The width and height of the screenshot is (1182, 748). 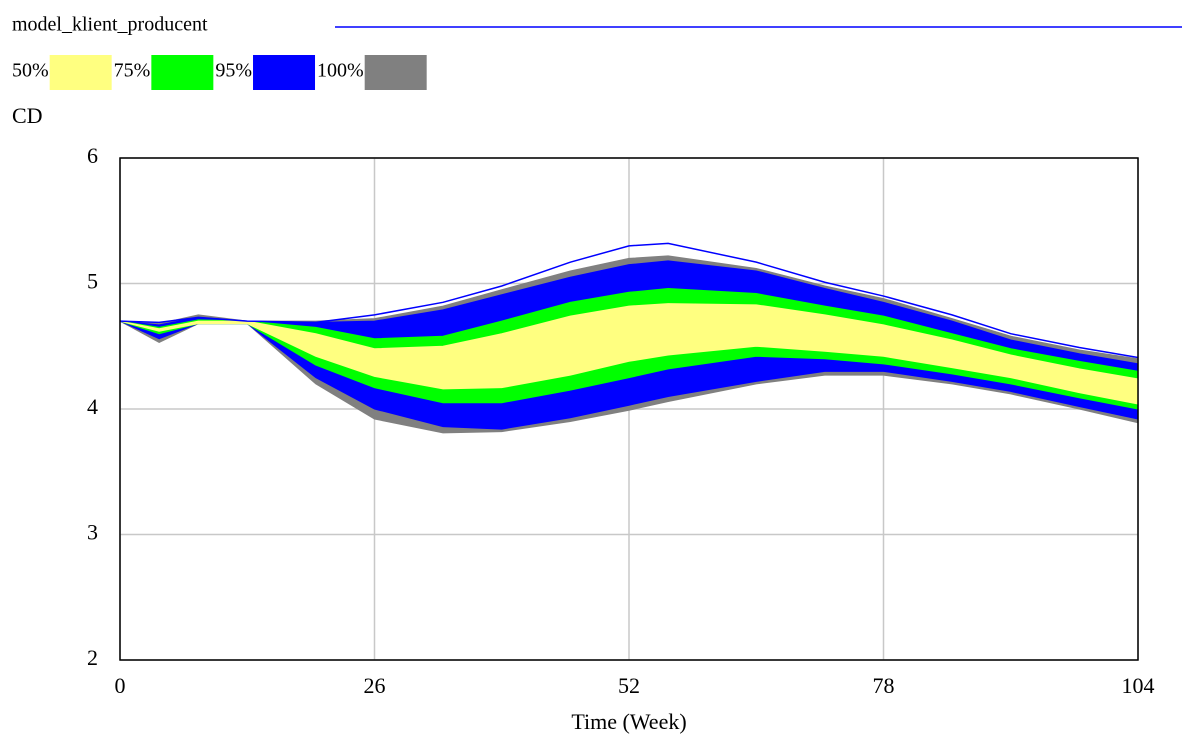 What do you see at coordinates (132, 71) in the screenshot?
I see `legend-label: 75%` at bounding box center [132, 71].